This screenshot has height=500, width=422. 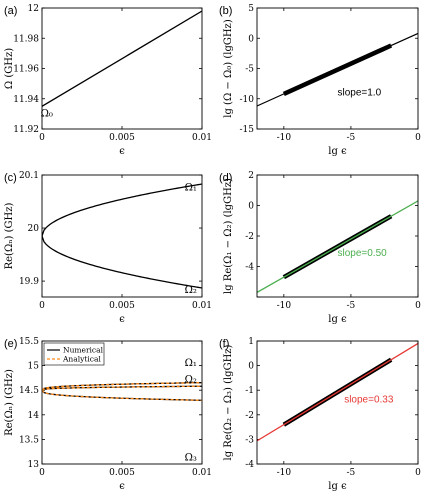 What do you see at coordinates (224, 344) in the screenshot?
I see `panel-label: (f)` at bounding box center [224, 344].